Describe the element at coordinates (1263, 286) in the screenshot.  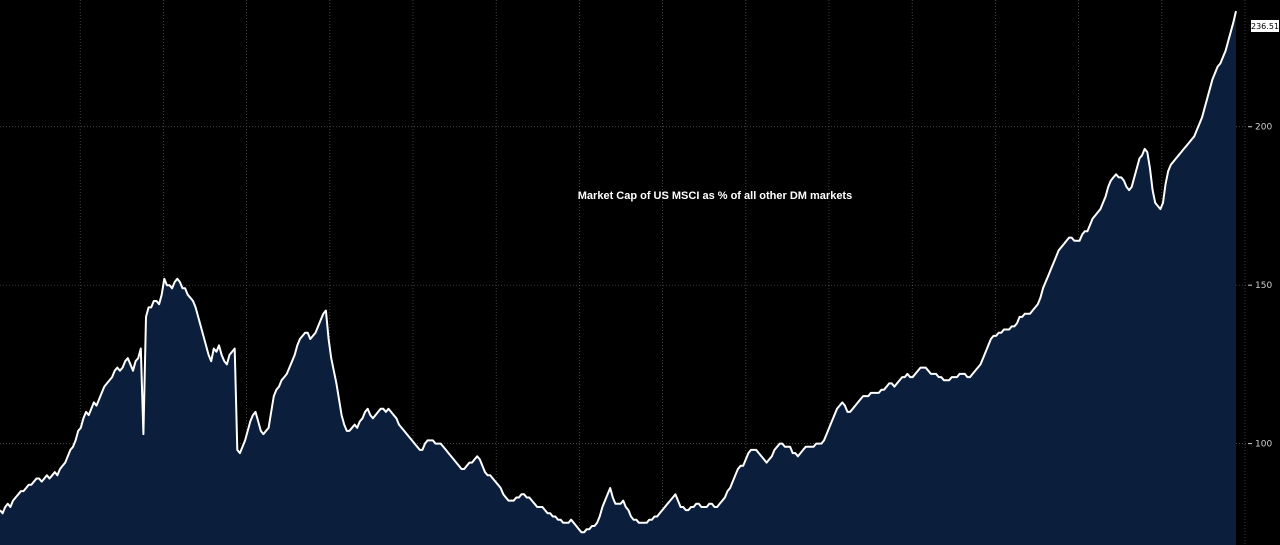
I see `y-tick-label: 150` at that location.